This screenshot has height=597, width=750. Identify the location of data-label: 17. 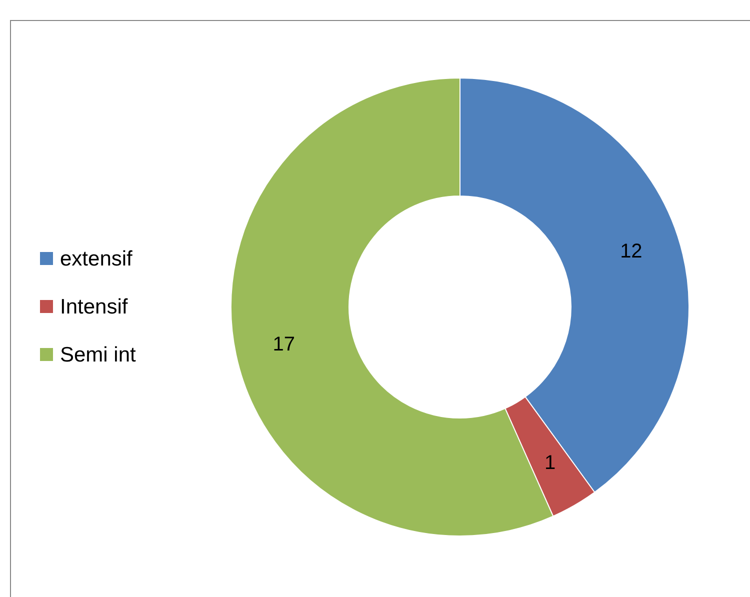
(284, 344).